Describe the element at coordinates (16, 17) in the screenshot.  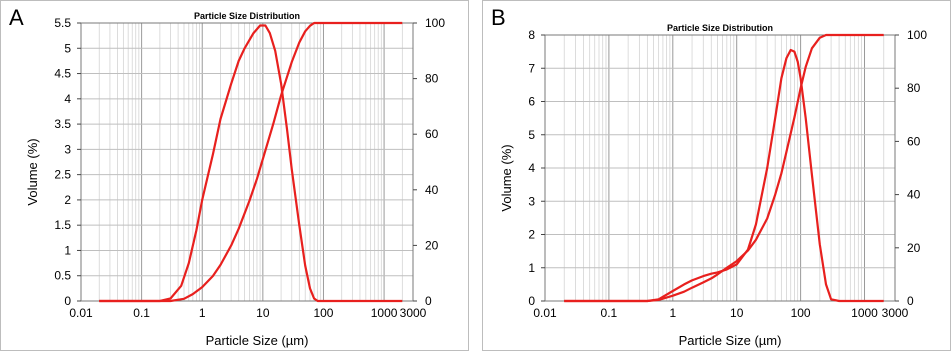
I see `panel-letter-a: A` at that location.